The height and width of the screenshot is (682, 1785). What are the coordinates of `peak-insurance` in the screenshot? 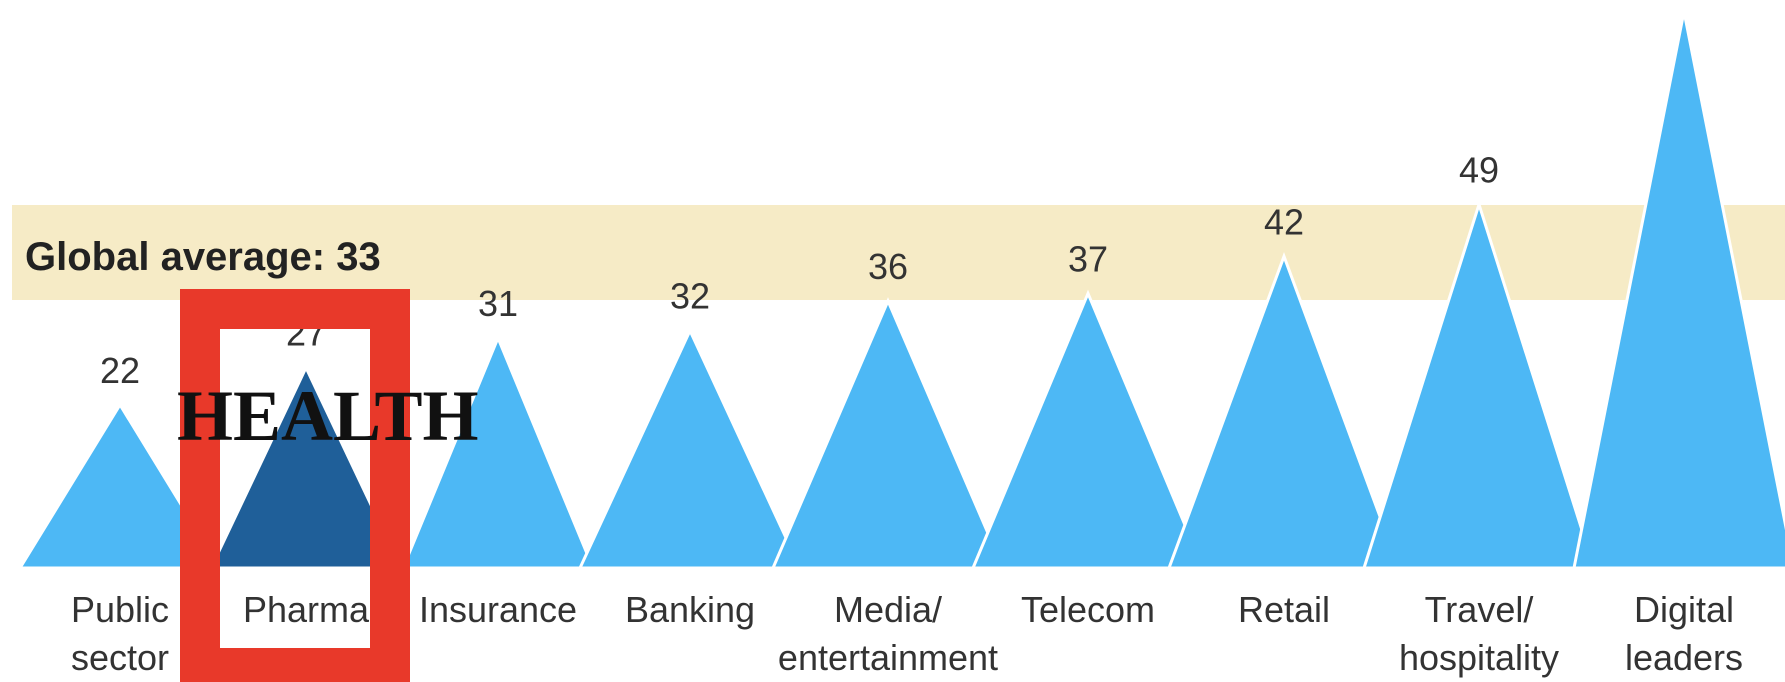 It's located at (498, 452).